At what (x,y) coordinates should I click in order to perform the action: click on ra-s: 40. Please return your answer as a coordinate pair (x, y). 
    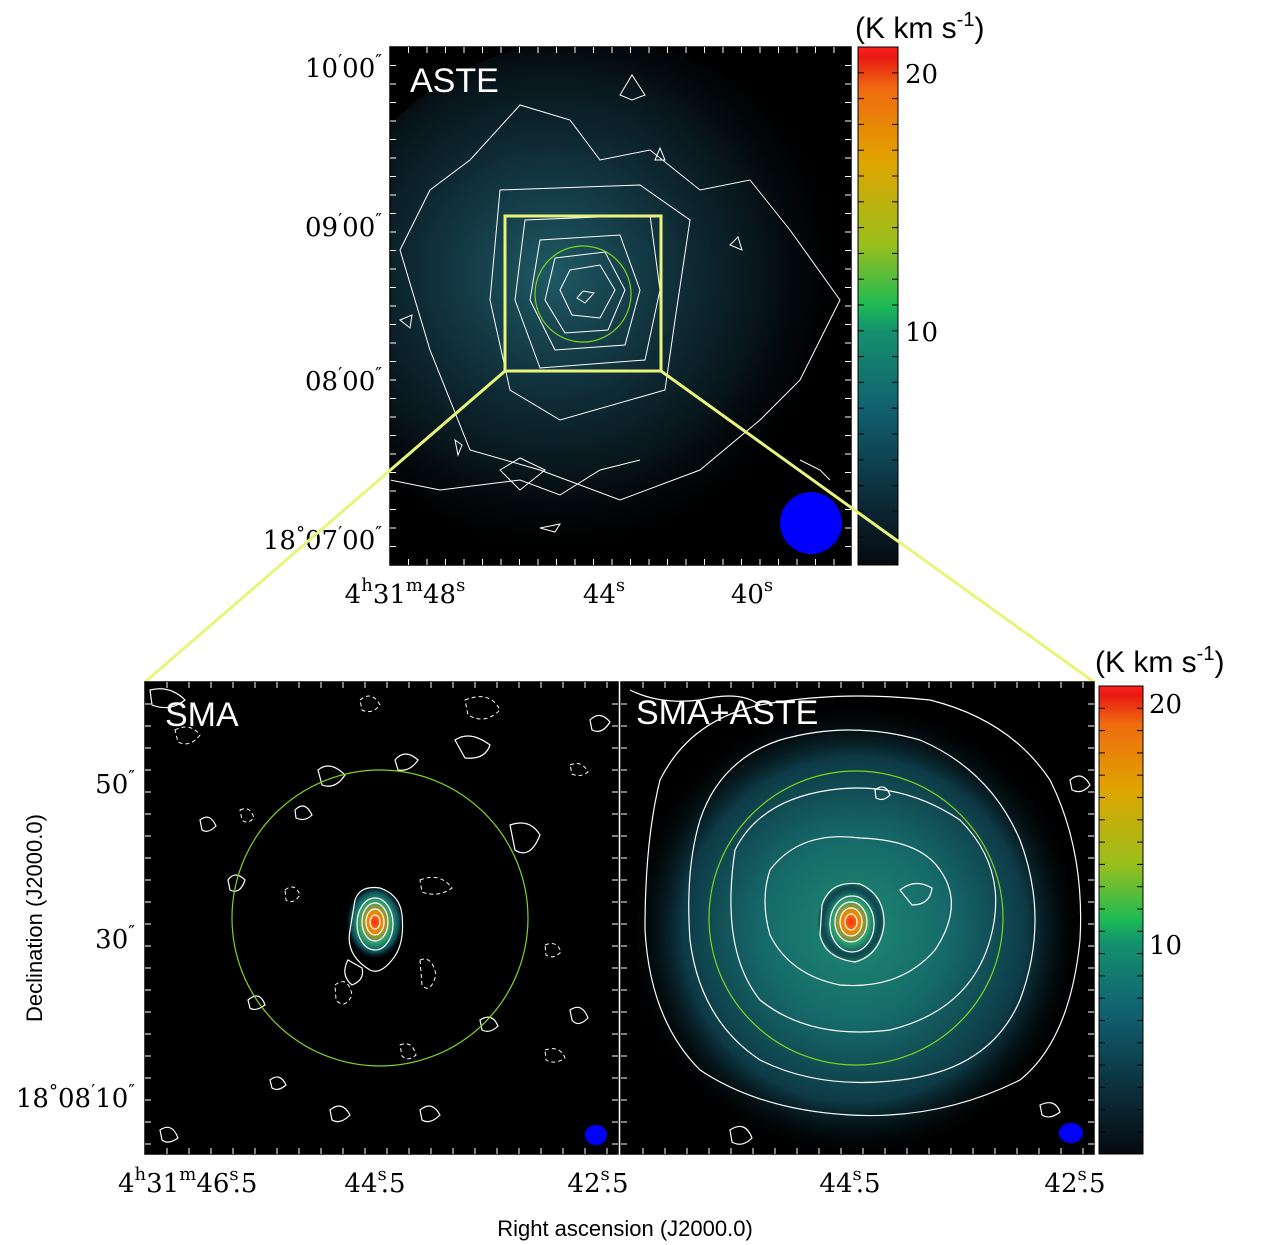
    Looking at the image, I should click on (747, 595).